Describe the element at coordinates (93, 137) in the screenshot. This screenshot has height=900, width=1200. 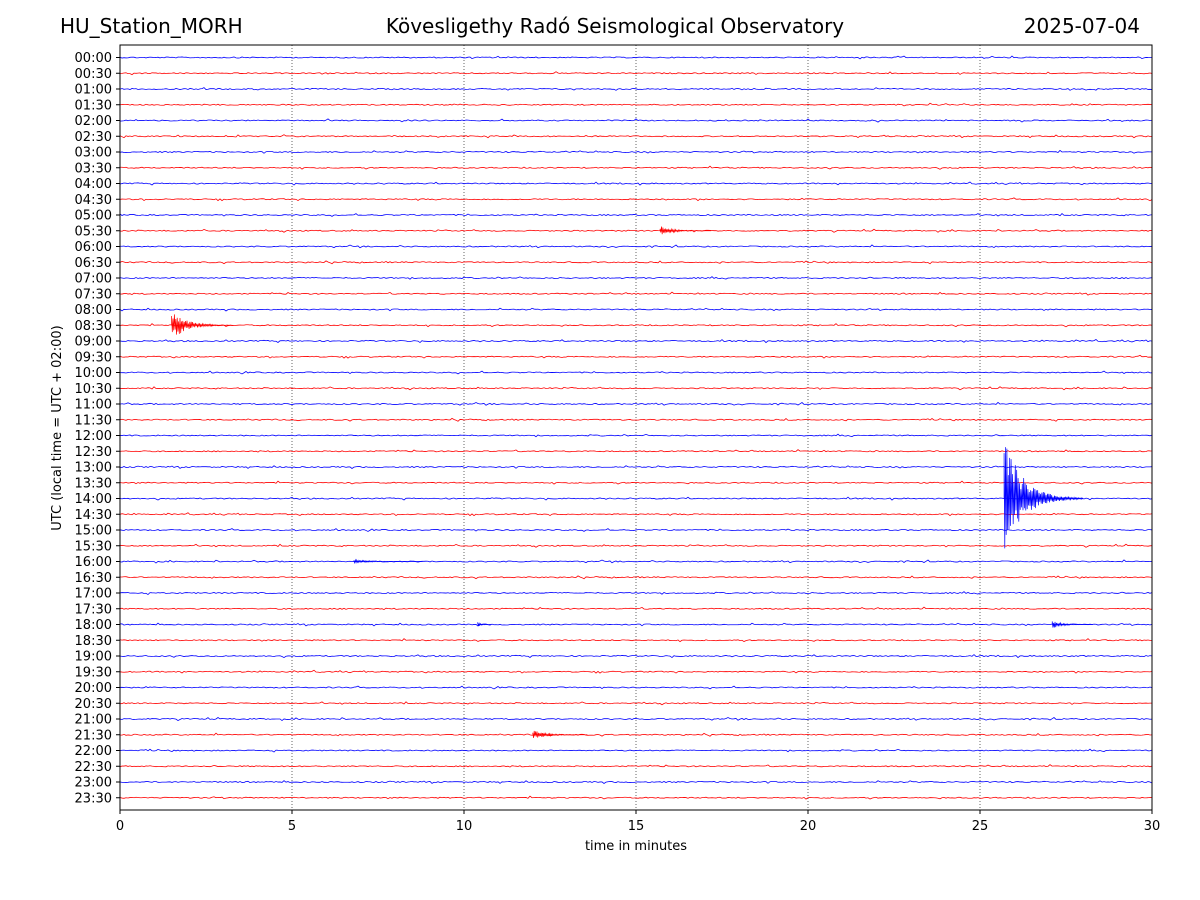
I see `y-tick-label: 02:30` at that location.